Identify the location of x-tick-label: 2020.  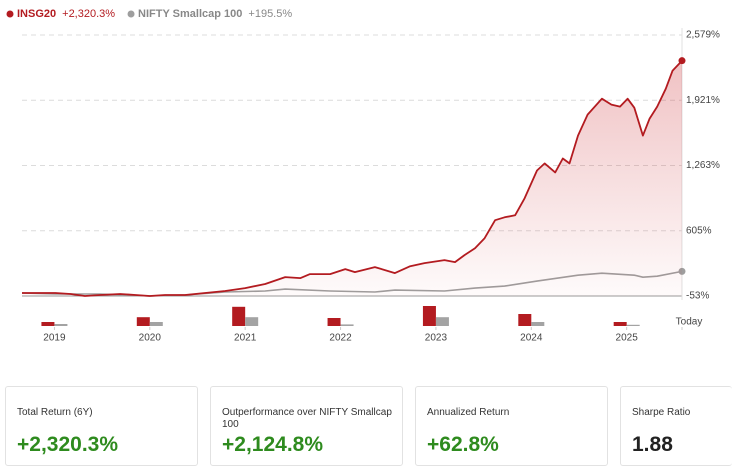
(150, 338).